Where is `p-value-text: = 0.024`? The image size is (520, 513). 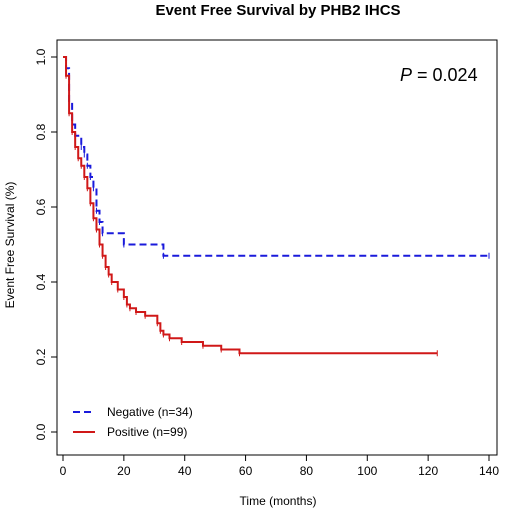 p-value-text: = 0.024 is located at coordinates (445, 75).